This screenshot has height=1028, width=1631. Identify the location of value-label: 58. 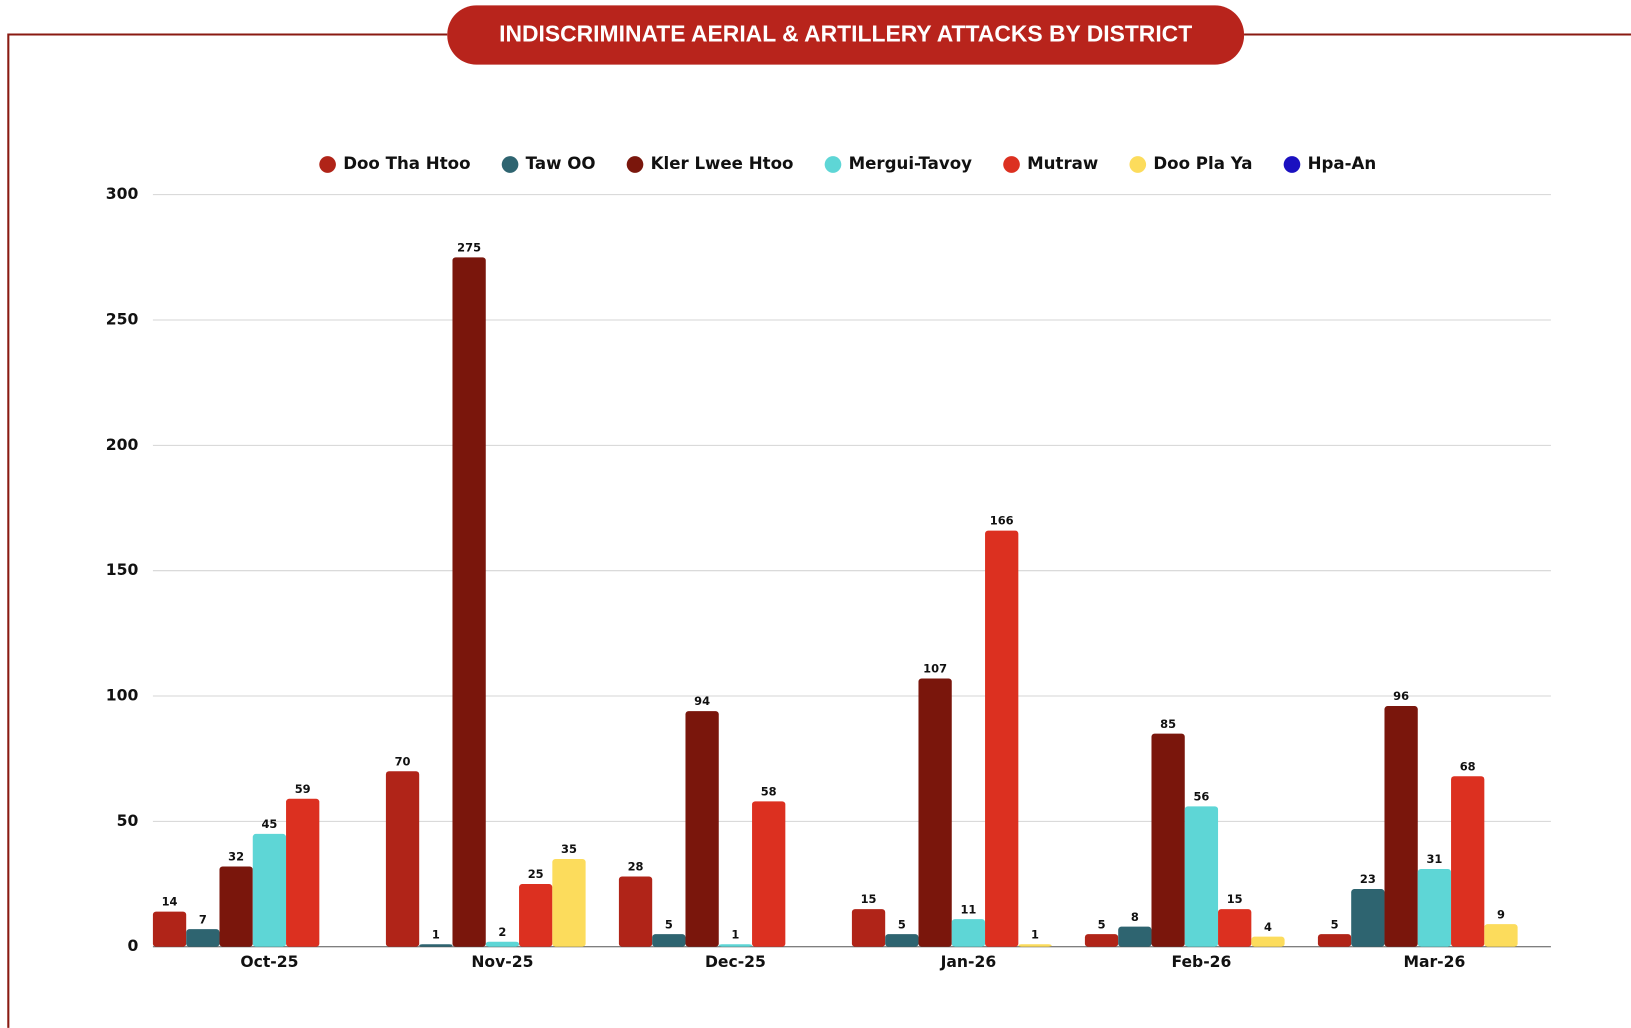
(769, 791).